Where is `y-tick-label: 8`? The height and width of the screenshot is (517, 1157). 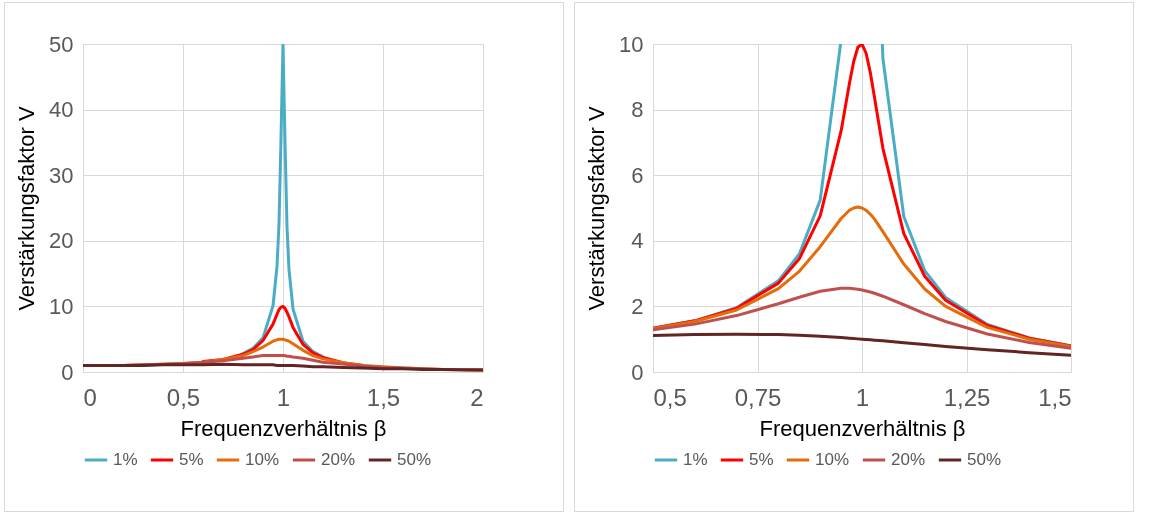
y-tick-label: 8 is located at coordinates (637, 110).